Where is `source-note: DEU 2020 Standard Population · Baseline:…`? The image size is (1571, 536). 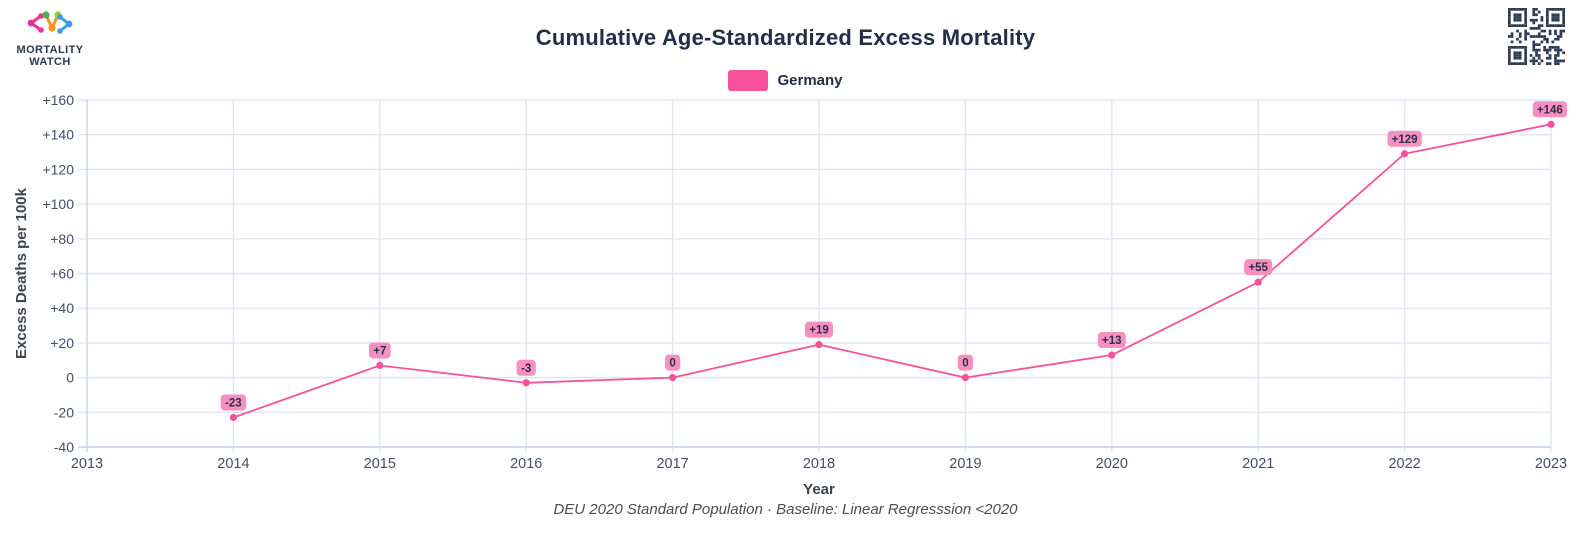
source-note: DEU 2020 Standard Population · Baseline:… is located at coordinates (785, 509).